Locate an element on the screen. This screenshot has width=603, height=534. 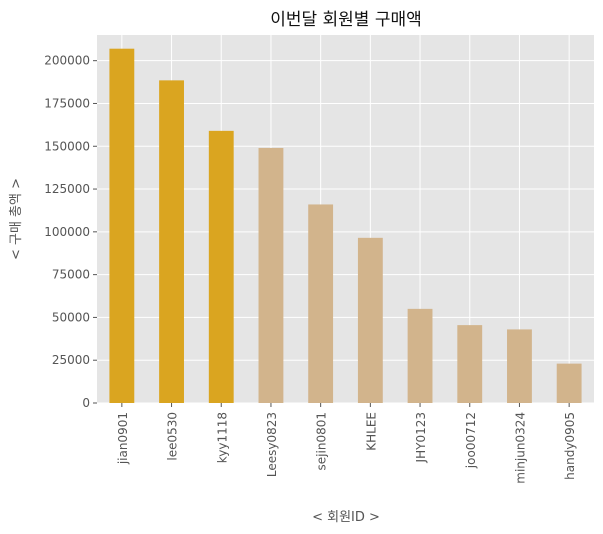
bar-sejin0801 is located at coordinates (321, 303).